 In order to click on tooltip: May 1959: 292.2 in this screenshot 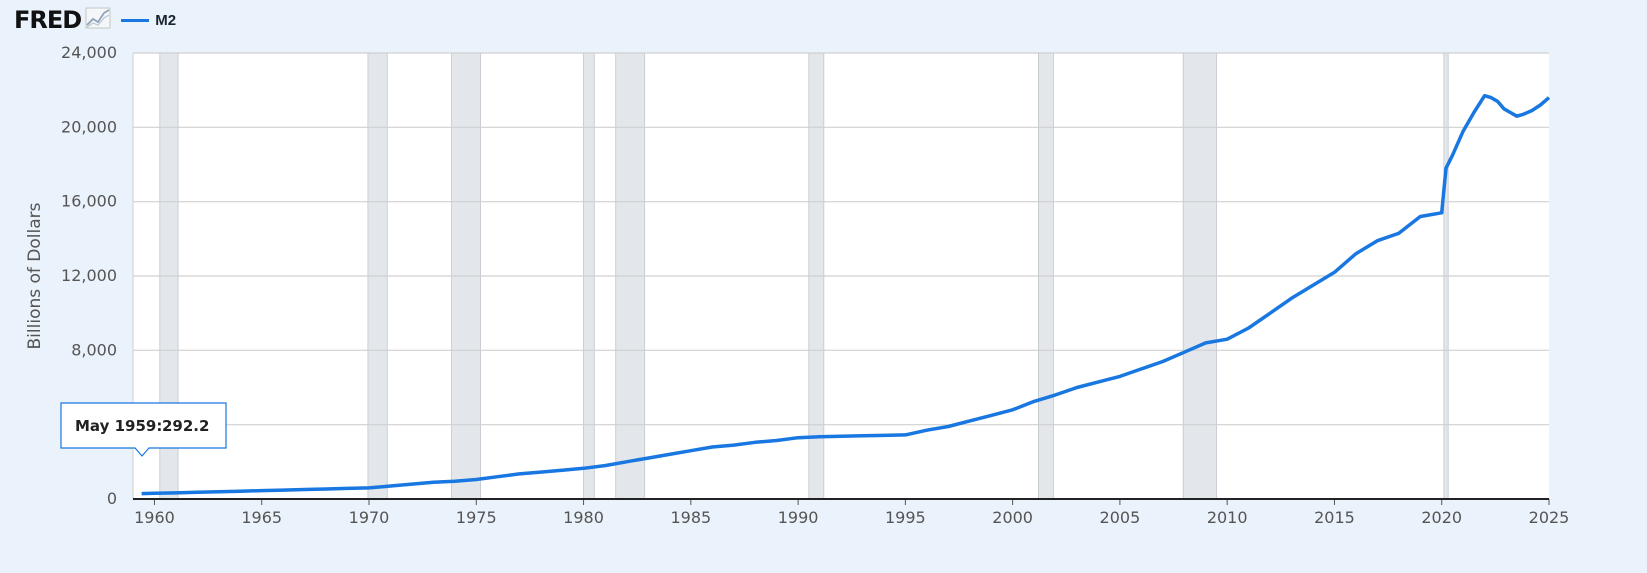, I will do `click(143, 429)`.